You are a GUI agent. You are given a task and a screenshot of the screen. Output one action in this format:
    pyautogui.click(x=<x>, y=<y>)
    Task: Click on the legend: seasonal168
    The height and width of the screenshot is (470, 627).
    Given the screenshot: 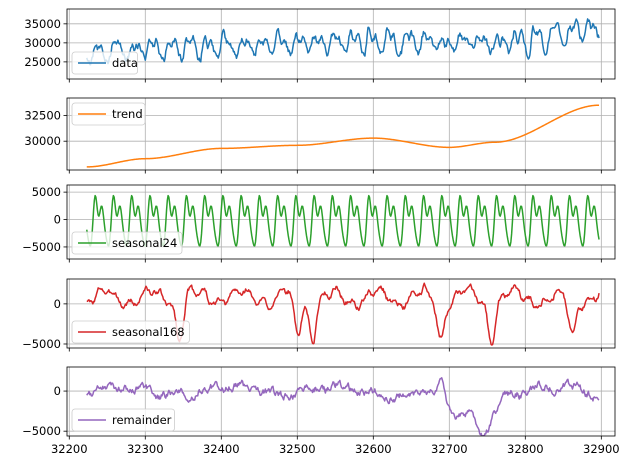 What is the action you would take?
    pyautogui.click(x=130, y=332)
    